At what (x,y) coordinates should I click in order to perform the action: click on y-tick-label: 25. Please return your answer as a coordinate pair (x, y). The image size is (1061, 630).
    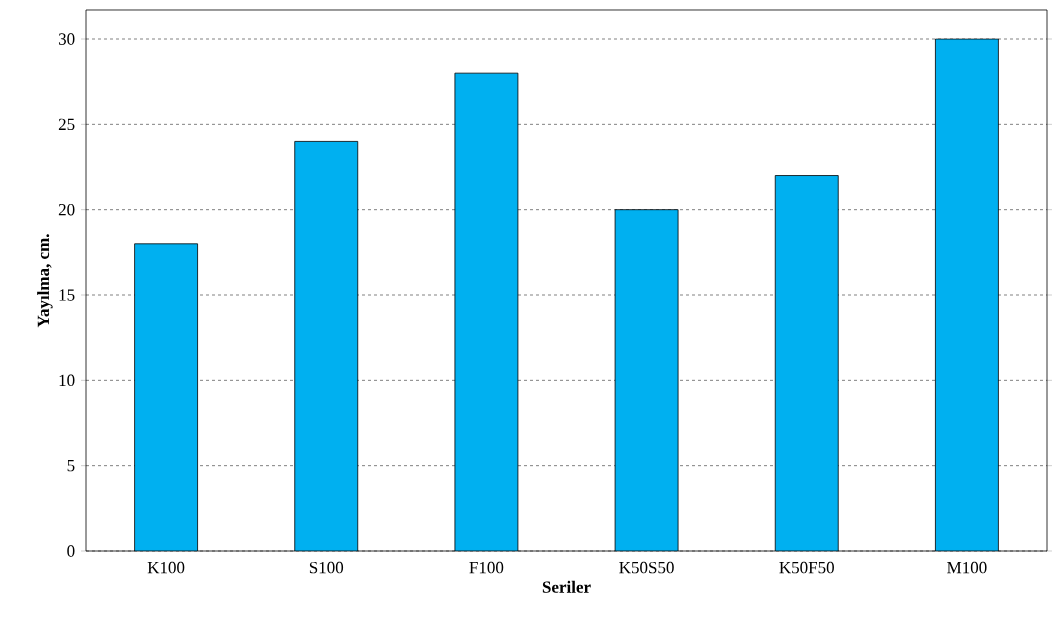
    Looking at the image, I should click on (66, 124).